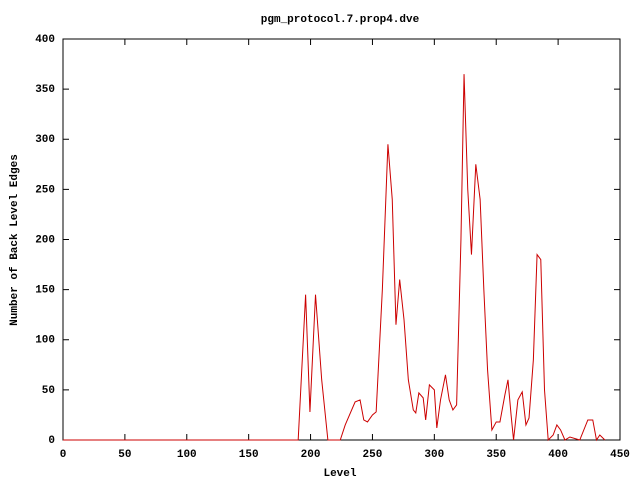 The height and width of the screenshot is (480, 640). What do you see at coordinates (340, 20) in the screenshot?
I see `chart-title: pgm_protocol.7.prop4.dve` at bounding box center [340, 20].